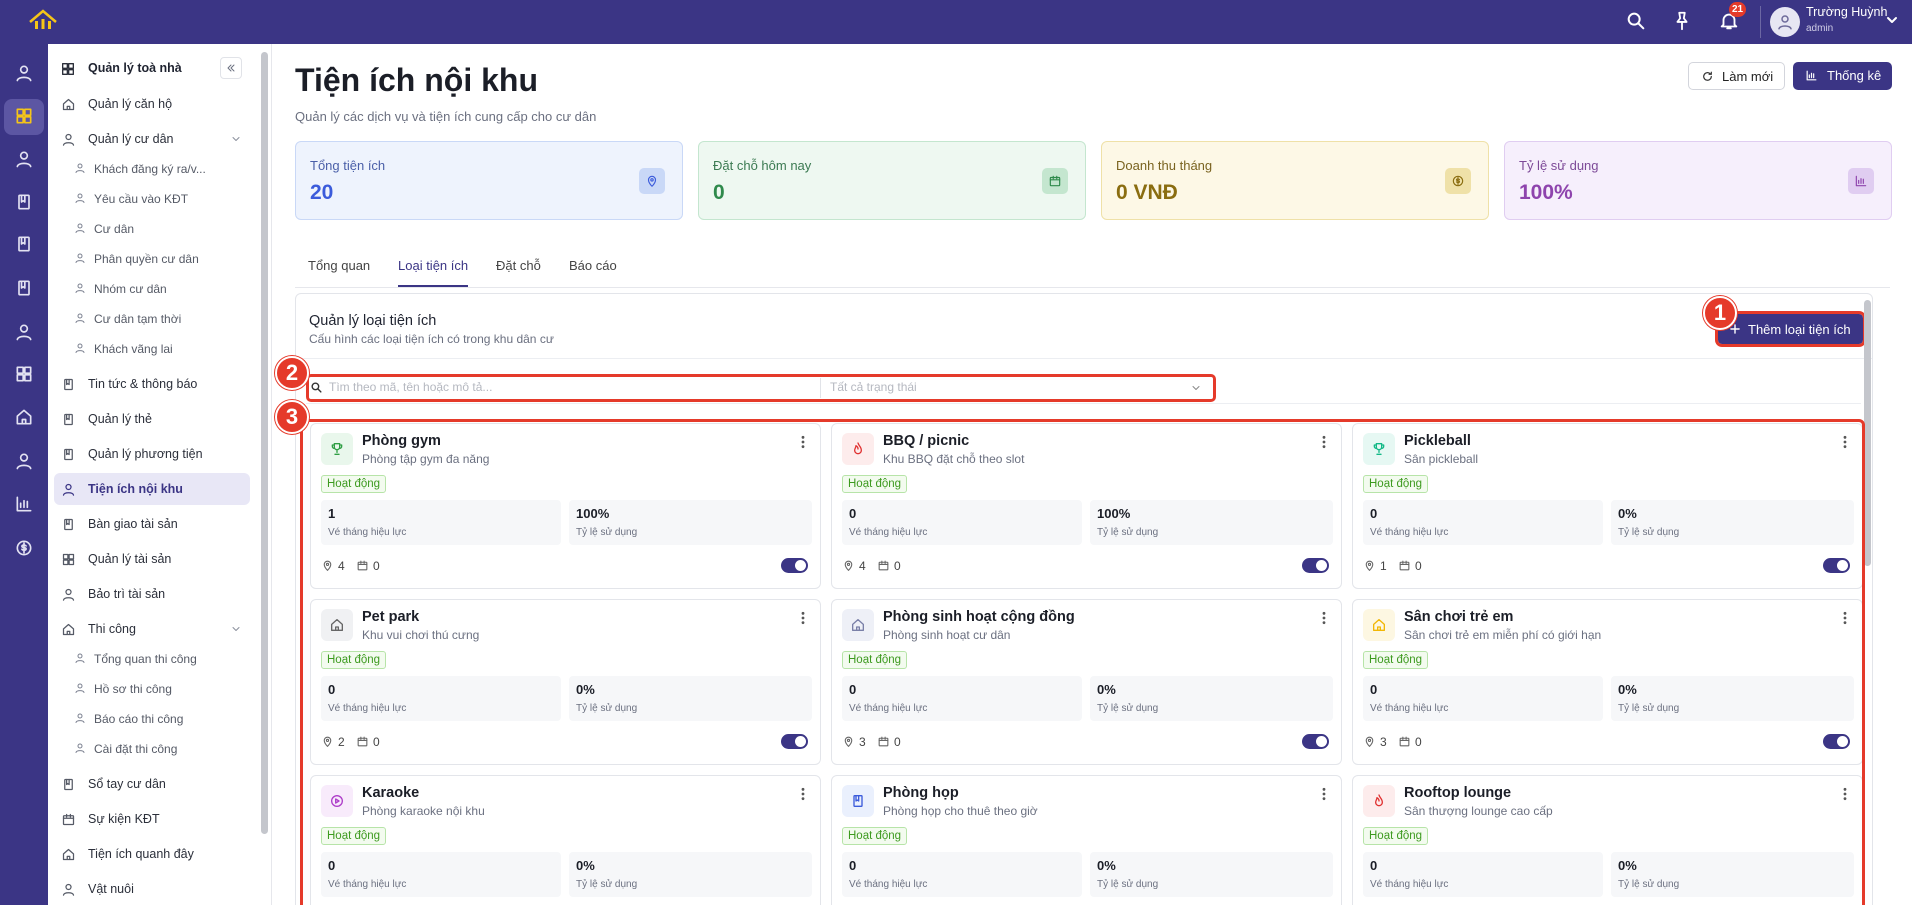  Describe the element at coordinates (152, 559) in the screenshot. I see `menu-item: Quản lý tài sản` at that location.